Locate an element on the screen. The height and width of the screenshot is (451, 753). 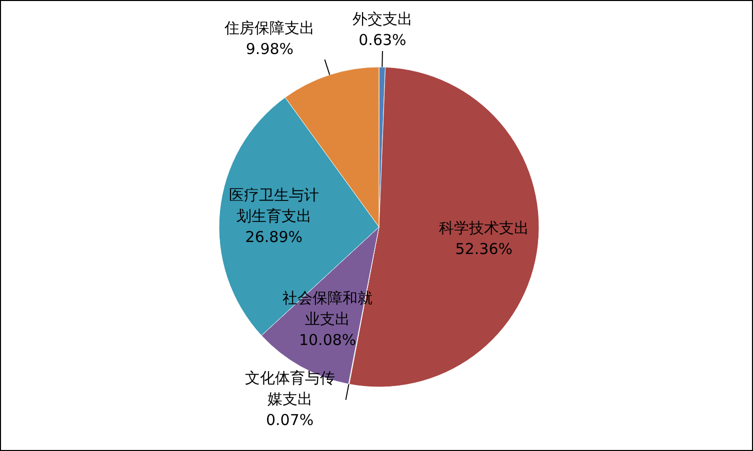
slice-label: 医疗卫生与计划生育支出 is located at coordinates (273, 206).